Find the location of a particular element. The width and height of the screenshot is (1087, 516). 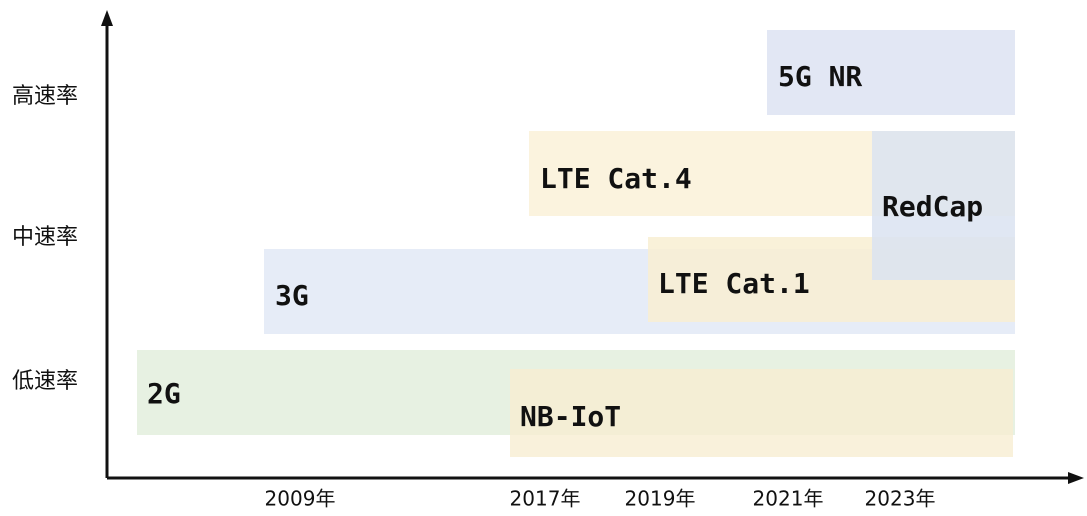

x-label: 2019年 is located at coordinates (660, 499).